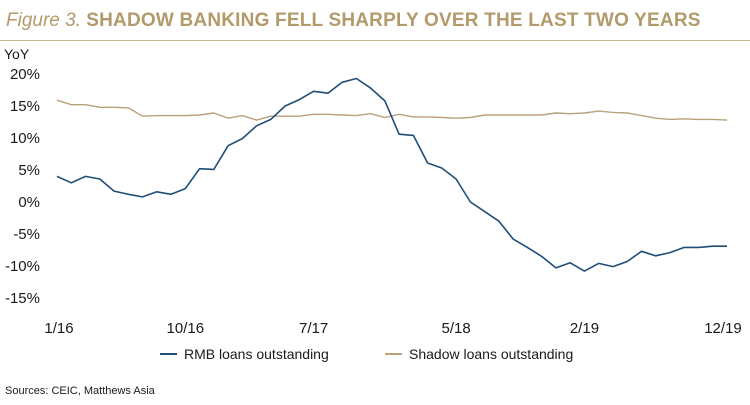 The width and height of the screenshot is (750, 405). Describe the element at coordinates (80, 391) in the screenshot. I see `source-note: Sources: CEIC, Matthews Asia` at that location.